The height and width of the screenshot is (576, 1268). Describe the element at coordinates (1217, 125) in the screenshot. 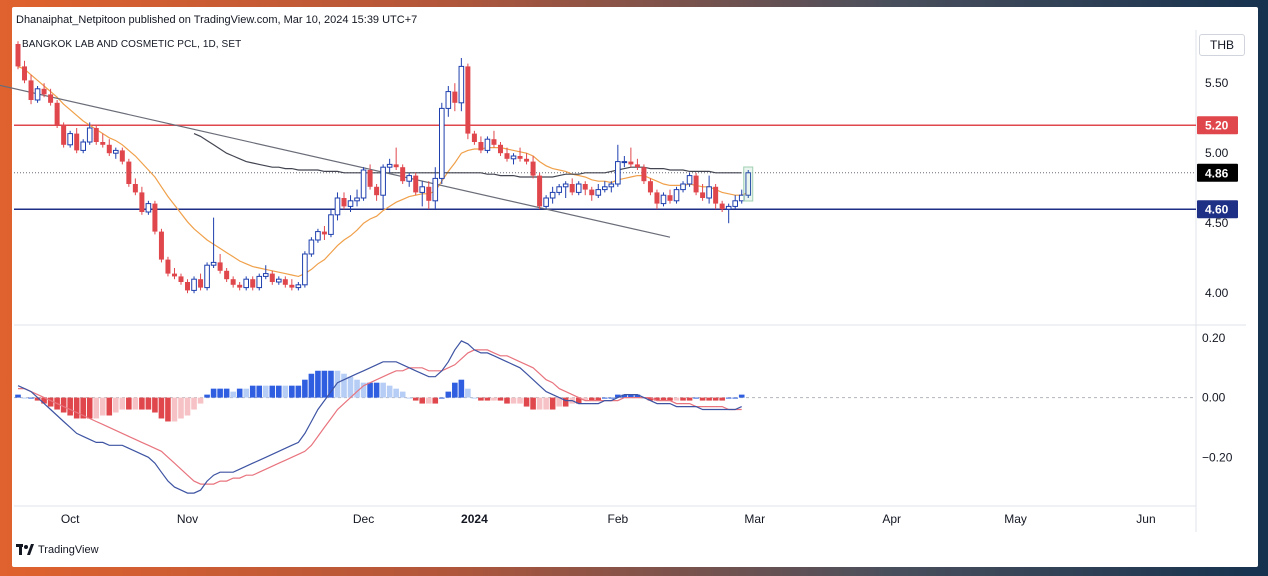

I see `resistance-badge: 5.20` at that location.